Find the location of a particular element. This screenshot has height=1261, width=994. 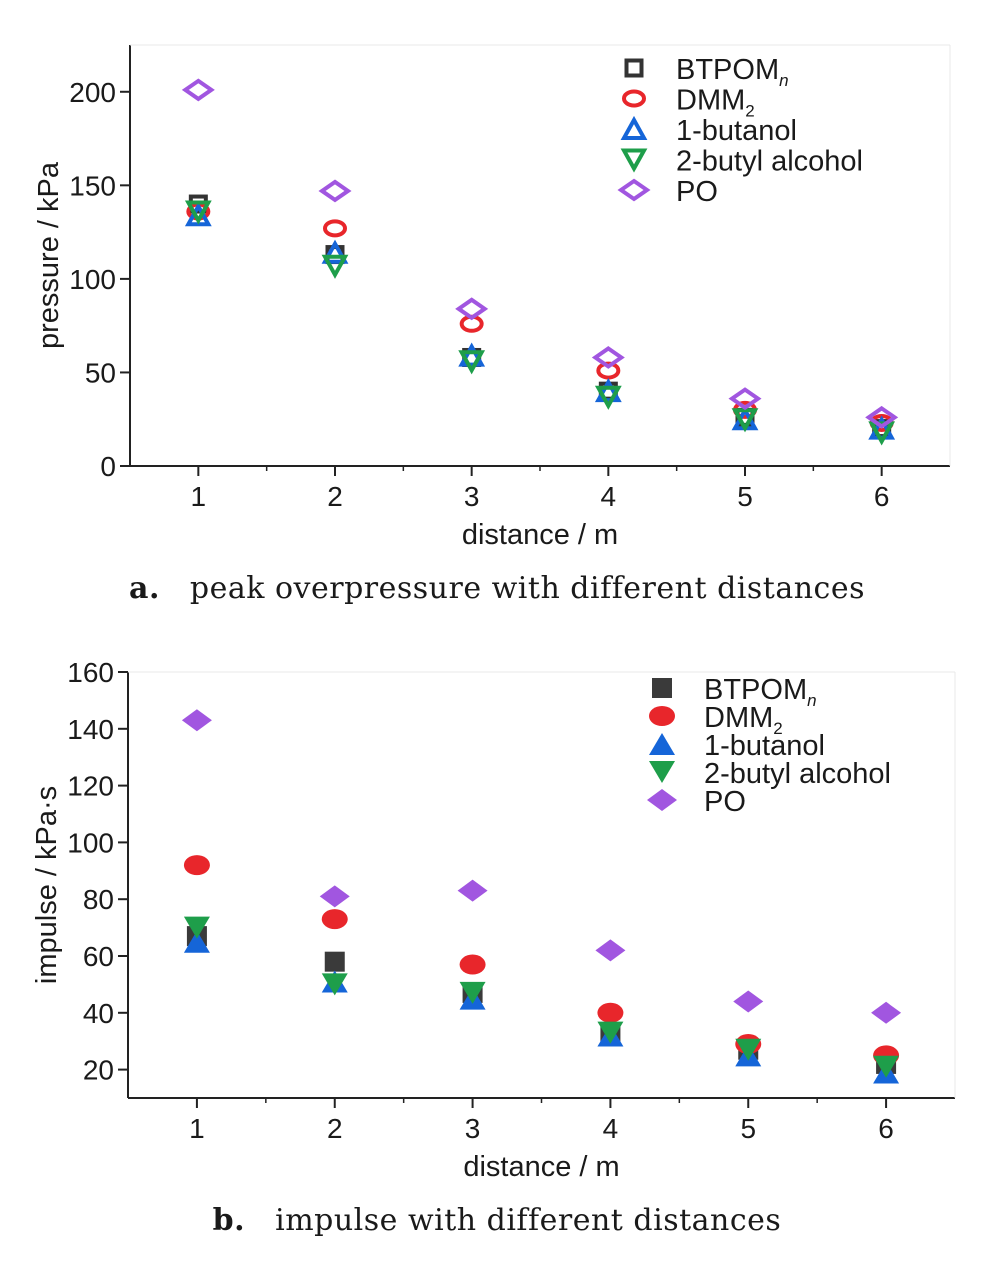

caption-letter: a. is located at coordinates (144, 588).